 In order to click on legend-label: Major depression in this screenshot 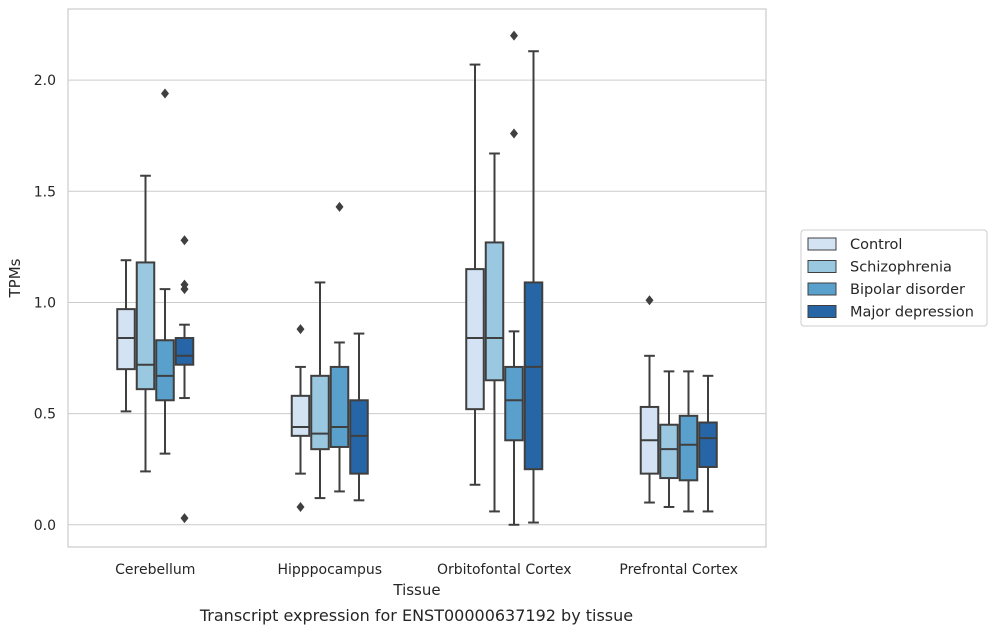, I will do `click(912, 313)`.